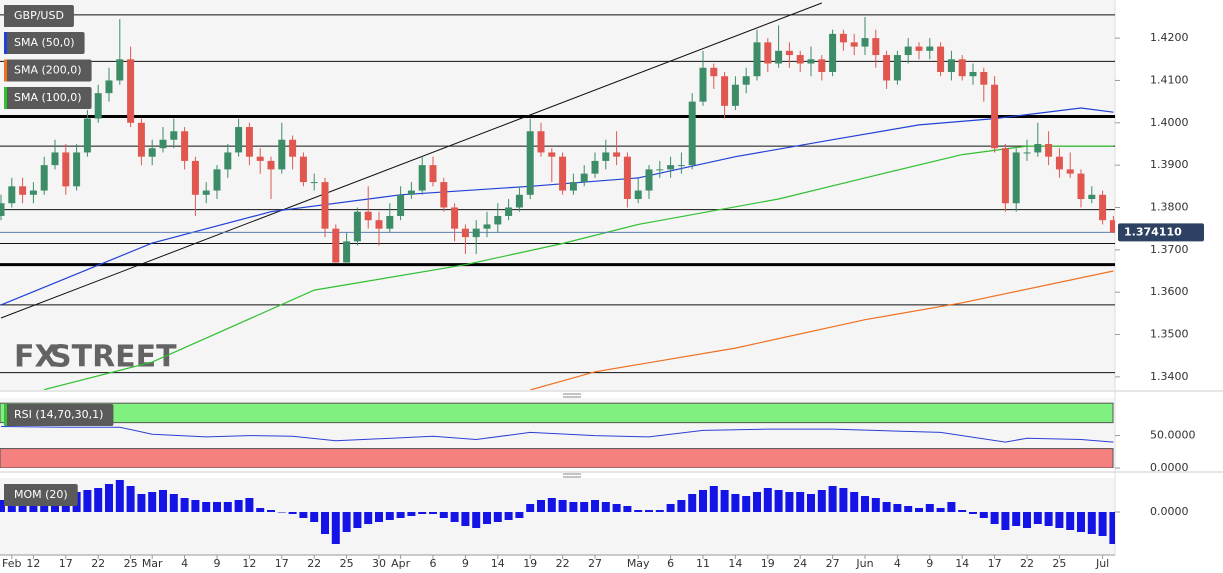  Describe the element at coordinates (44, 42) in the screenshot. I see `legend-label: SMA (50,0)` at that location.